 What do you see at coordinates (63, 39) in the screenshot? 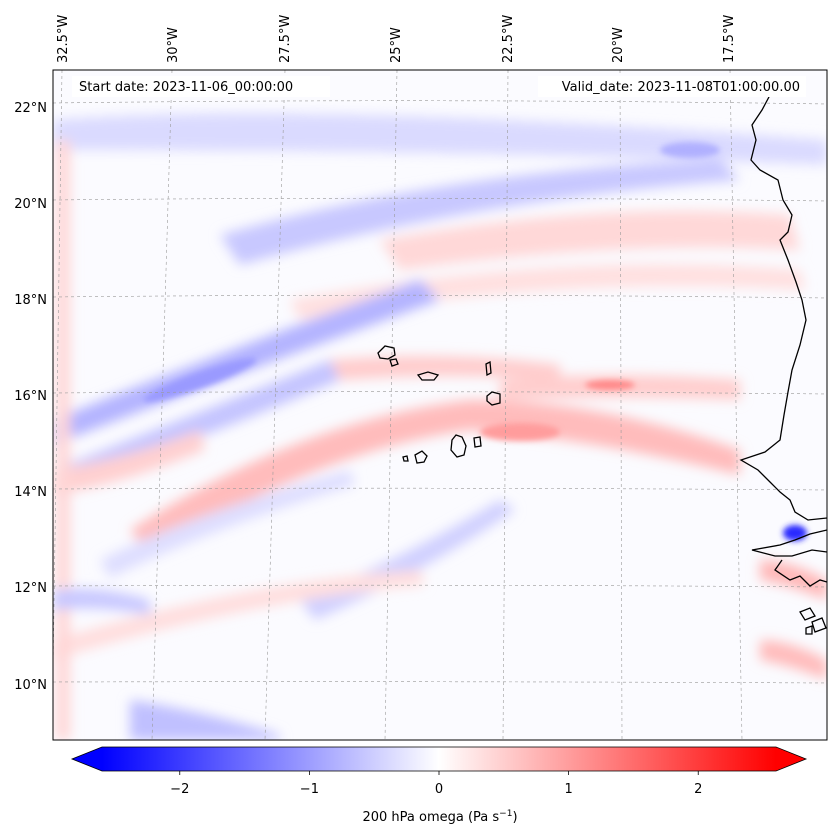
I see `lon-label: 32.5°W` at bounding box center [63, 39].